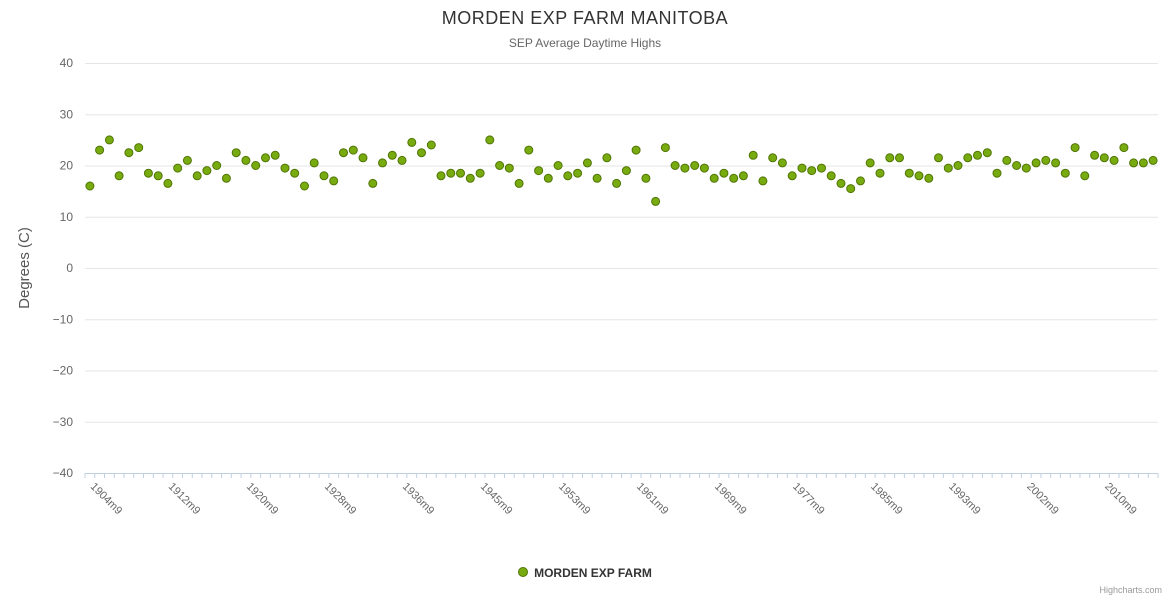 Image resolution: width=1170 pixels, height=600 pixels. What do you see at coordinates (1130, 590) in the screenshot?
I see `highcharts-credits: Highcharts.com` at bounding box center [1130, 590].